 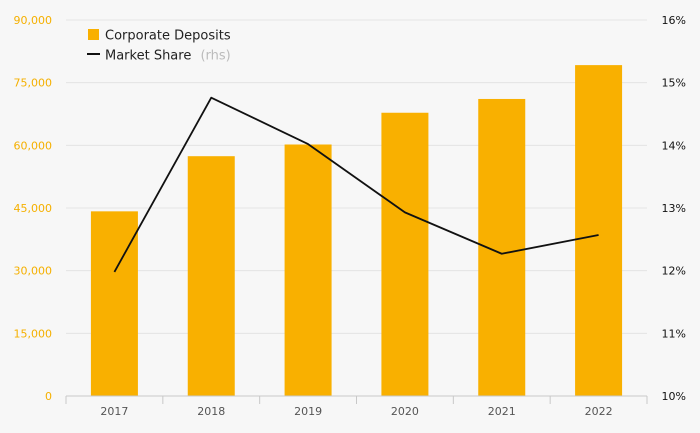 I want to click on y-right-tick-label: 14%, so click(x=674, y=145).